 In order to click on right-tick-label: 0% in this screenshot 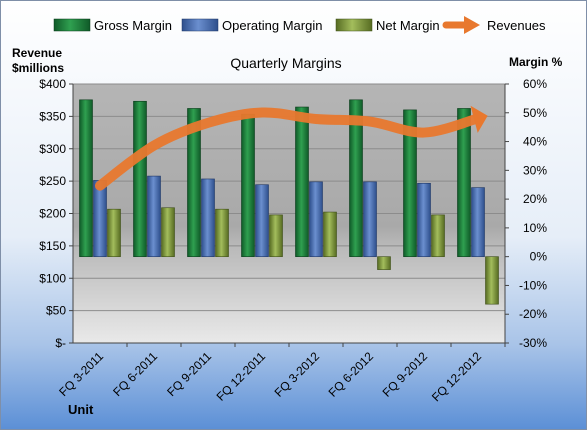, I will do `click(539, 257)`.